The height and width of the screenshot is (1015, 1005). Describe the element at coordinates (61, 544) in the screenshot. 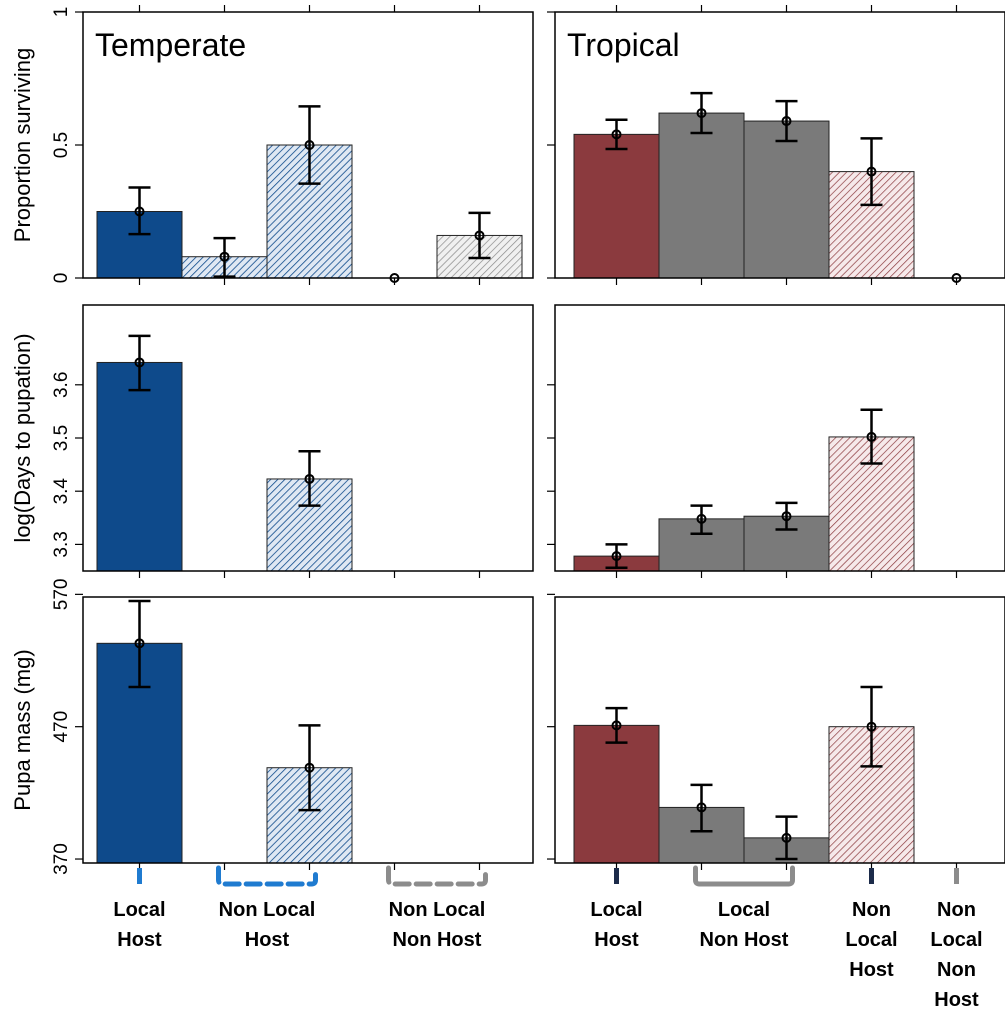

I see `y-tick-label: 3.3` at that location.